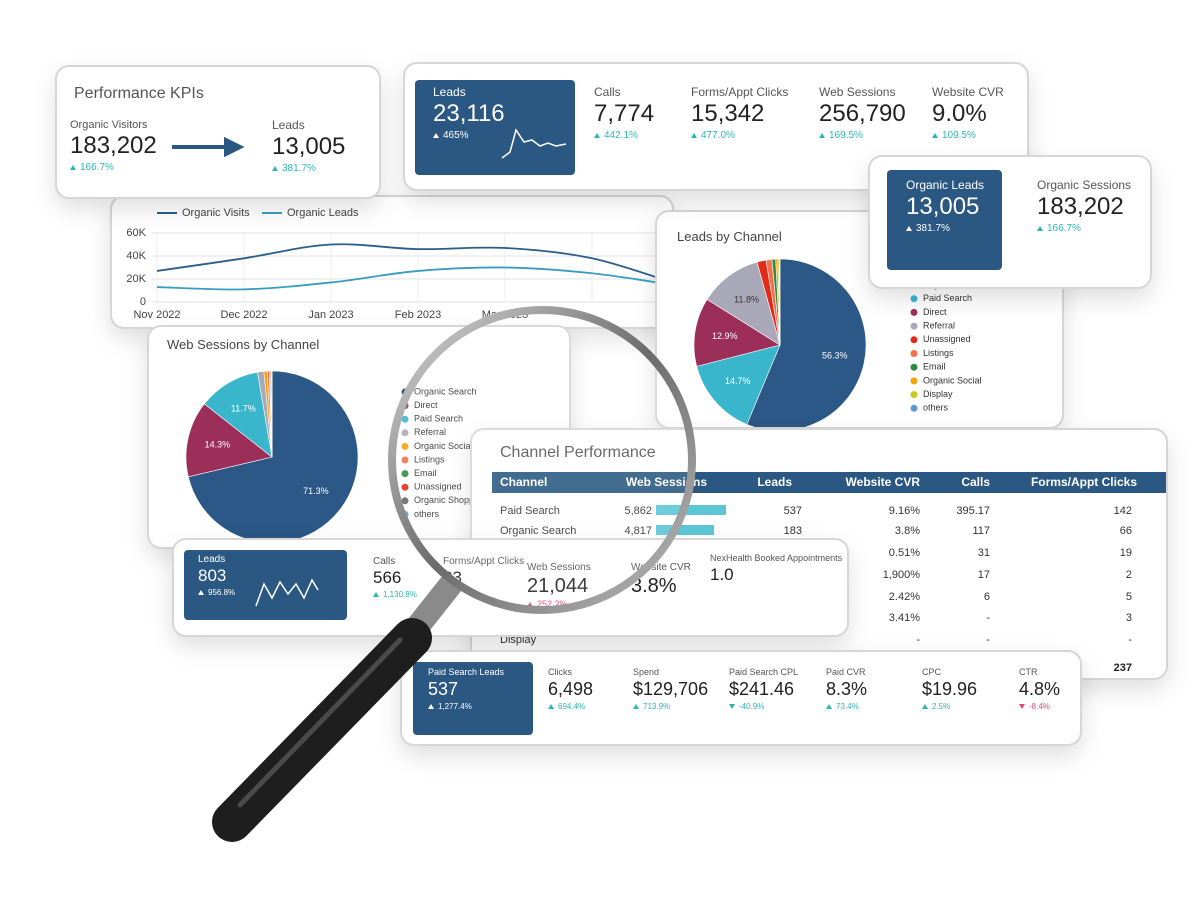 This screenshot has width=1200, height=897. What do you see at coordinates (713, 135) in the screenshot?
I see `metric-change: 477.0%` at bounding box center [713, 135].